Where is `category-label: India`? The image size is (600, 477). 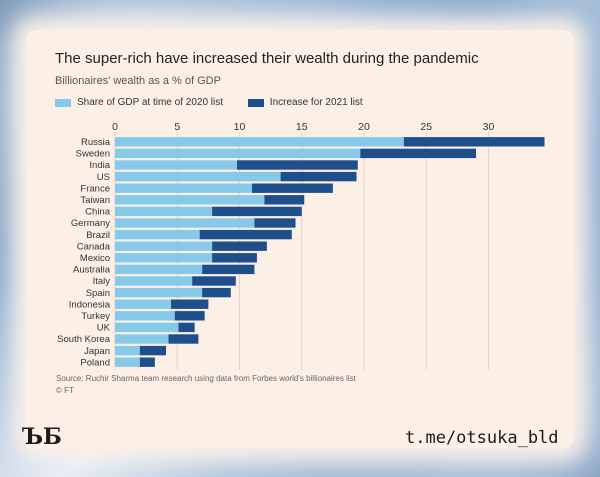
category-label: India is located at coordinates (99, 165).